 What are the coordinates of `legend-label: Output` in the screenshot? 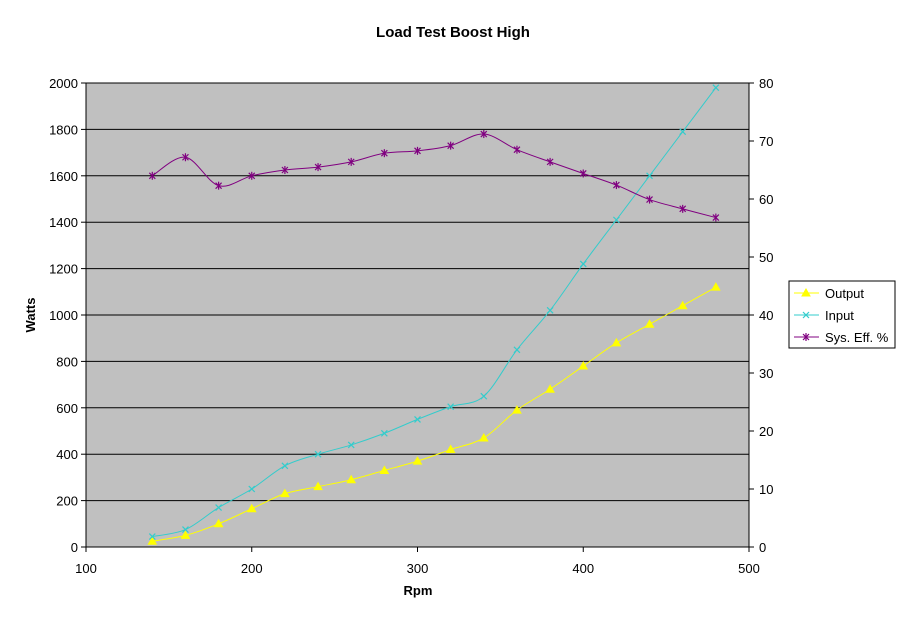 It's located at (844, 293).